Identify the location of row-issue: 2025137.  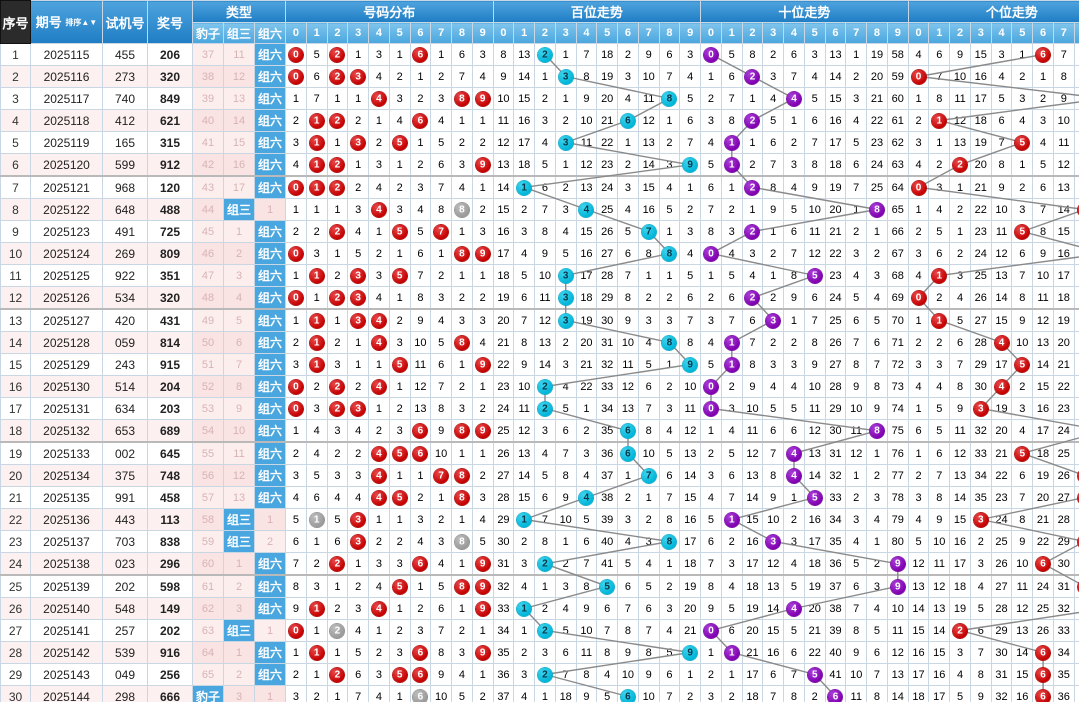
(66, 541).